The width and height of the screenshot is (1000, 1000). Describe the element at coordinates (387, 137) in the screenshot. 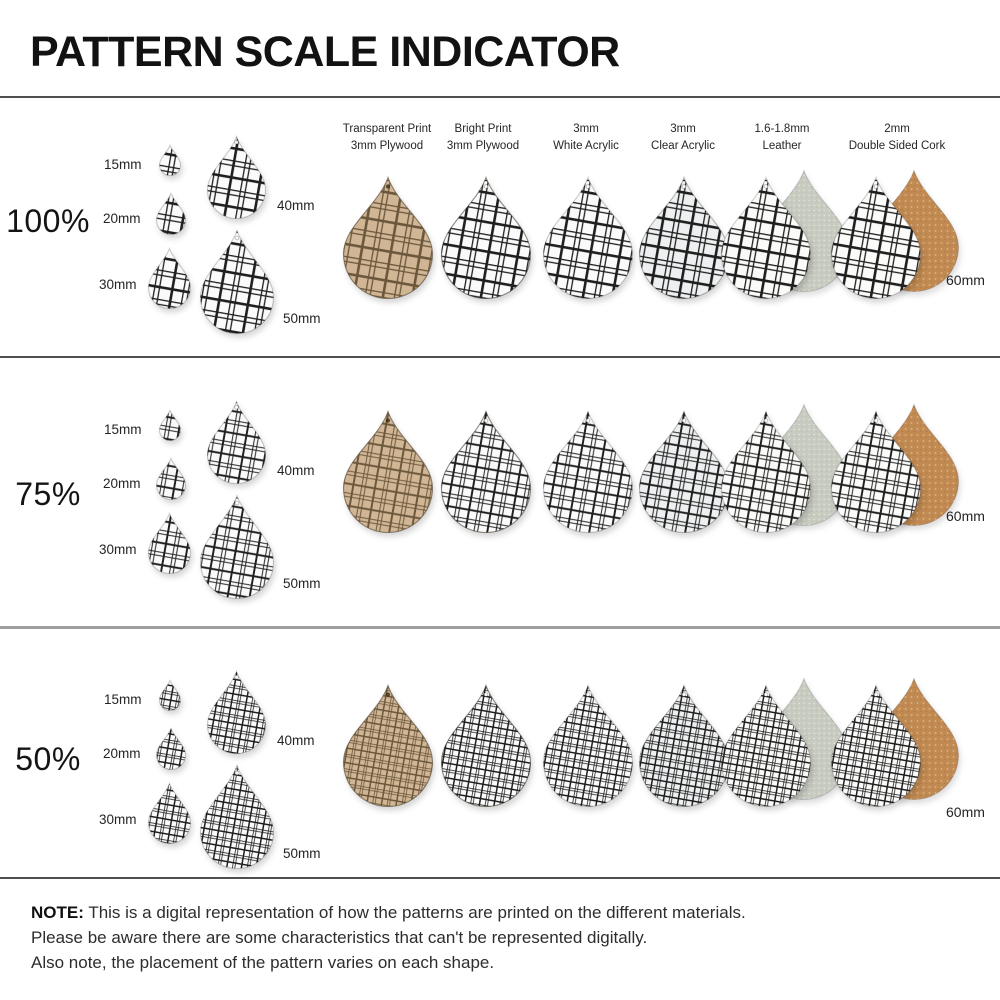

I see `column-header-plywood-transparent: Transparent Print 3mm Plywood` at that location.